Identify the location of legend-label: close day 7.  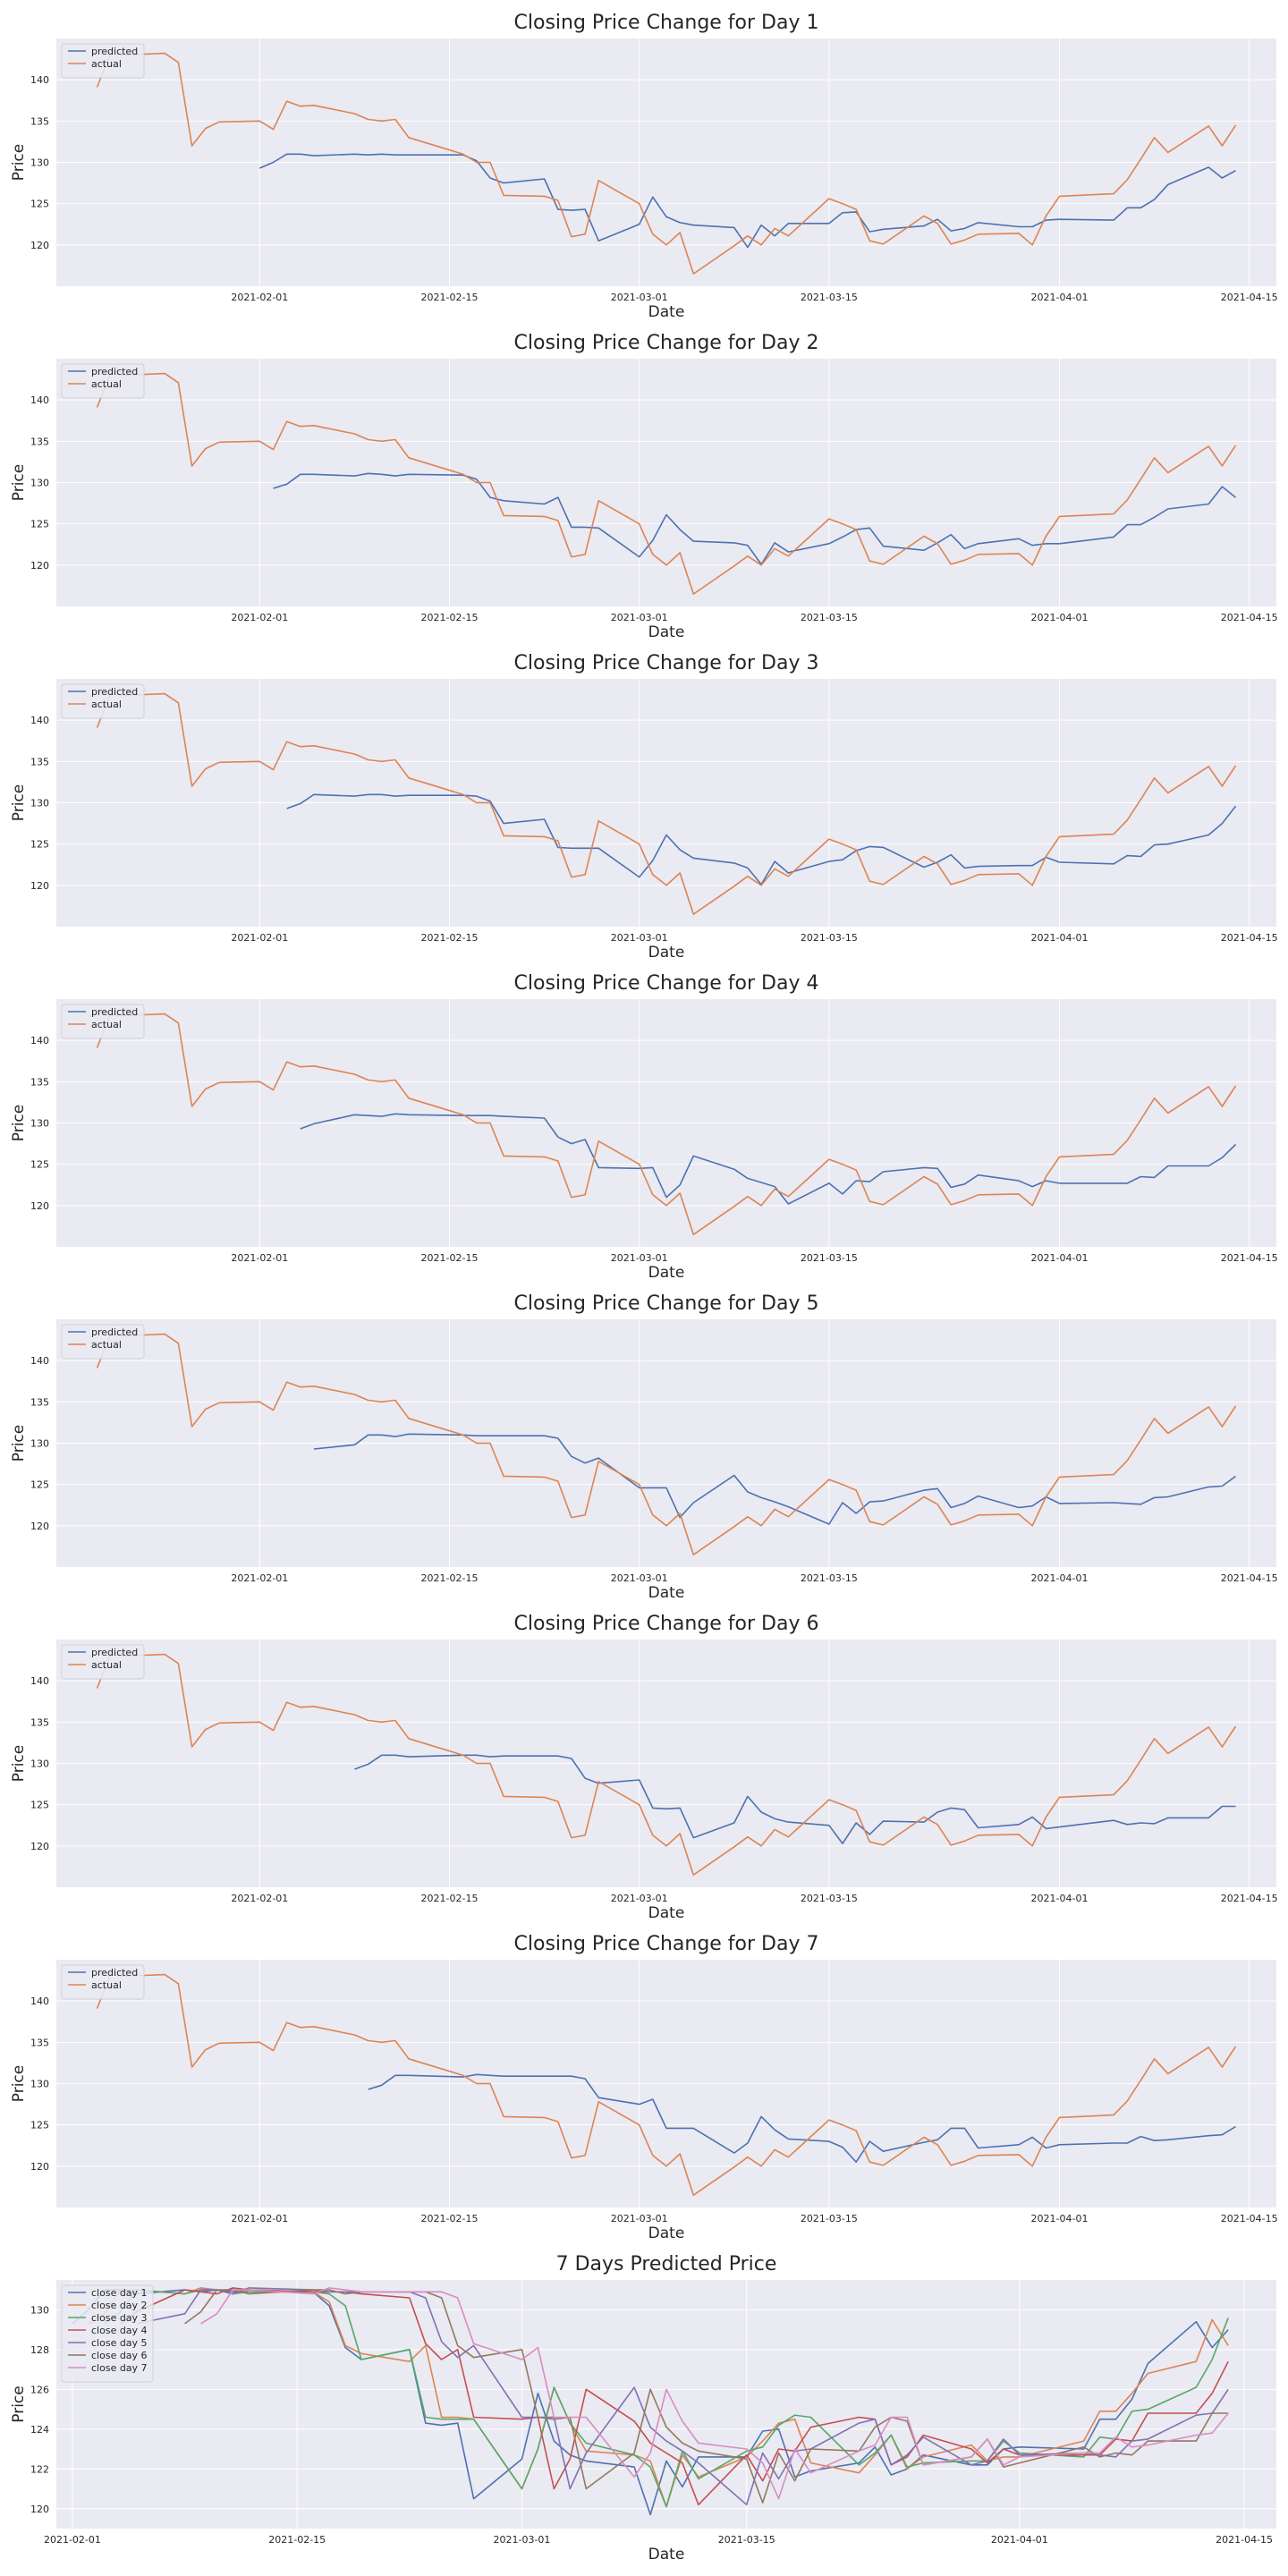
(119, 2368).